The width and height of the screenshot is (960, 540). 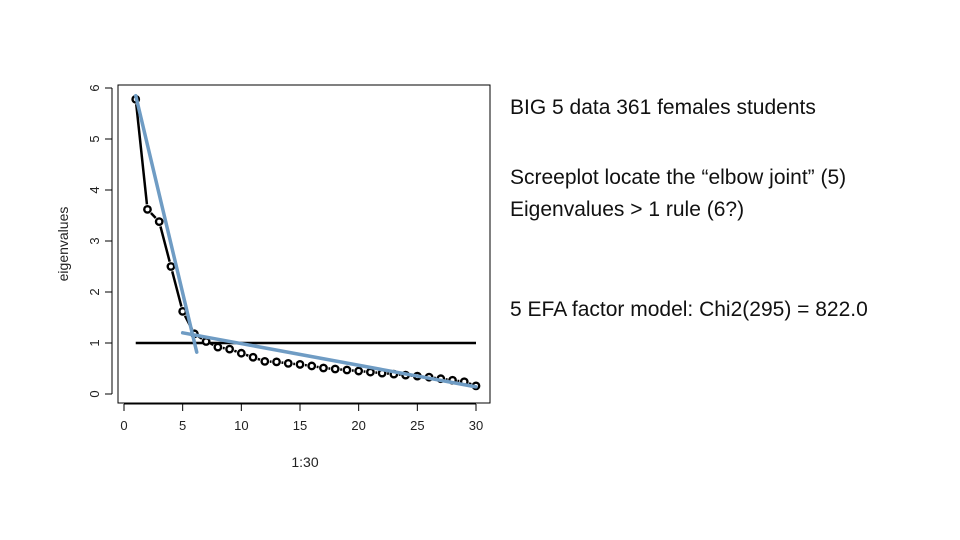 I want to click on x-axis-title: 1:30, so click(x=304, y=462).